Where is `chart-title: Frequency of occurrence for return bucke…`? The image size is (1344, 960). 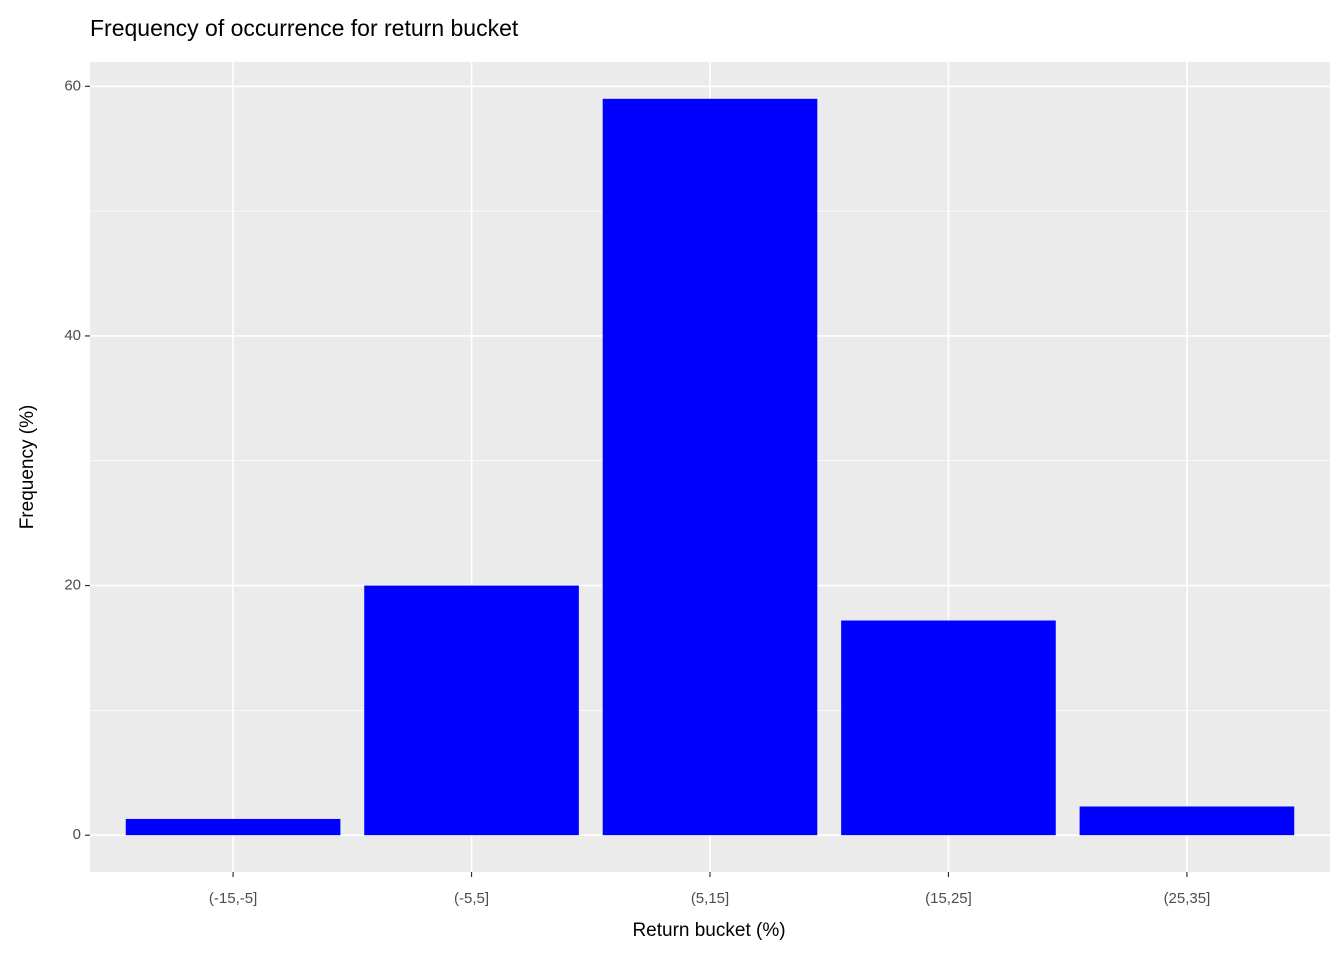
chart-title: Frequency of occurrence for return bucke… is located at coordinates (304, 28).